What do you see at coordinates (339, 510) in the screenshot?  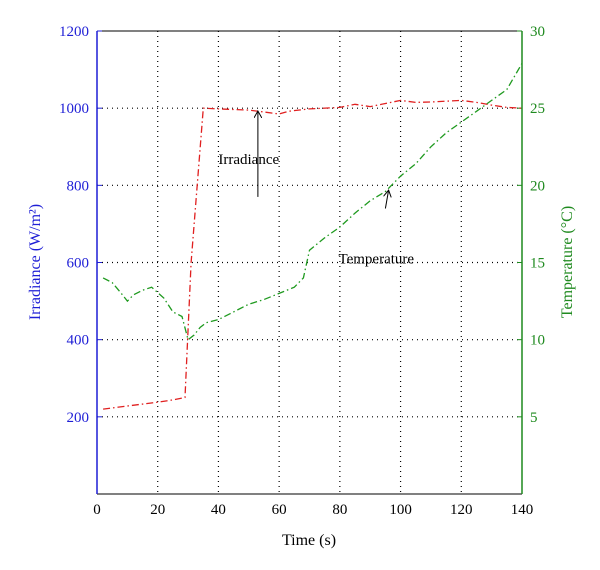 I see `x-tick-label: 80` at bounding box center [339, 510].